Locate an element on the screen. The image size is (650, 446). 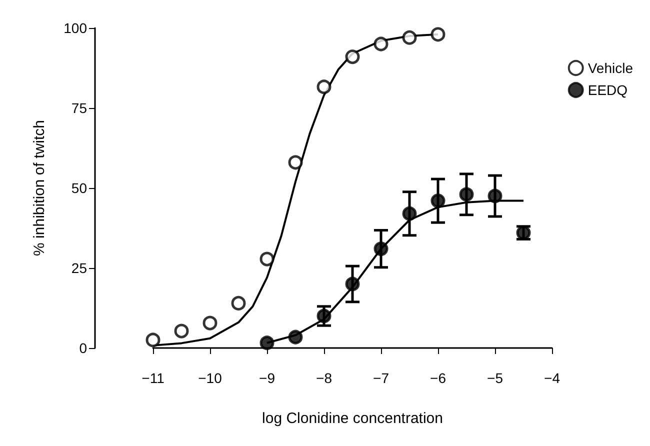
y-tick-label: 50 is located at coordinates (79, 188).